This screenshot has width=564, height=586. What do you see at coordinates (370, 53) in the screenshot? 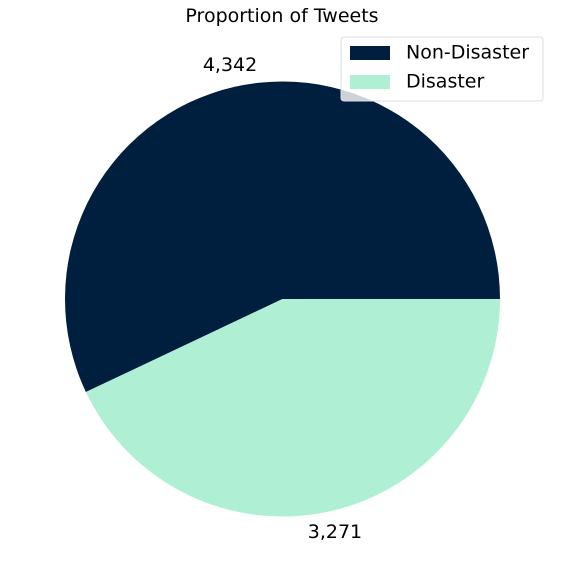
I see `legend-swatch-non-disaster` at bounding box center [370, 53].